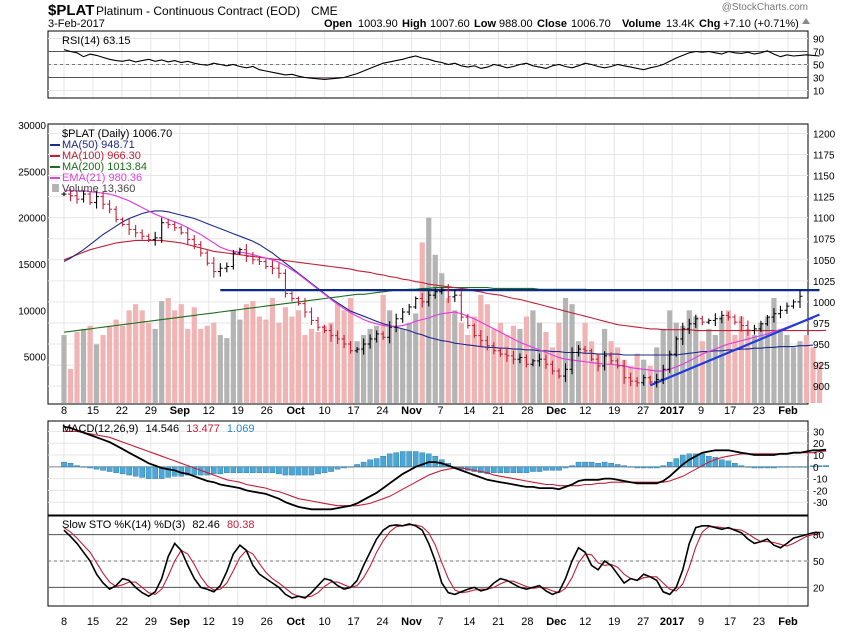 The height and width of the screenshot is (638, 850). I want to click on x-tick-label: 14, so click(469, 622).